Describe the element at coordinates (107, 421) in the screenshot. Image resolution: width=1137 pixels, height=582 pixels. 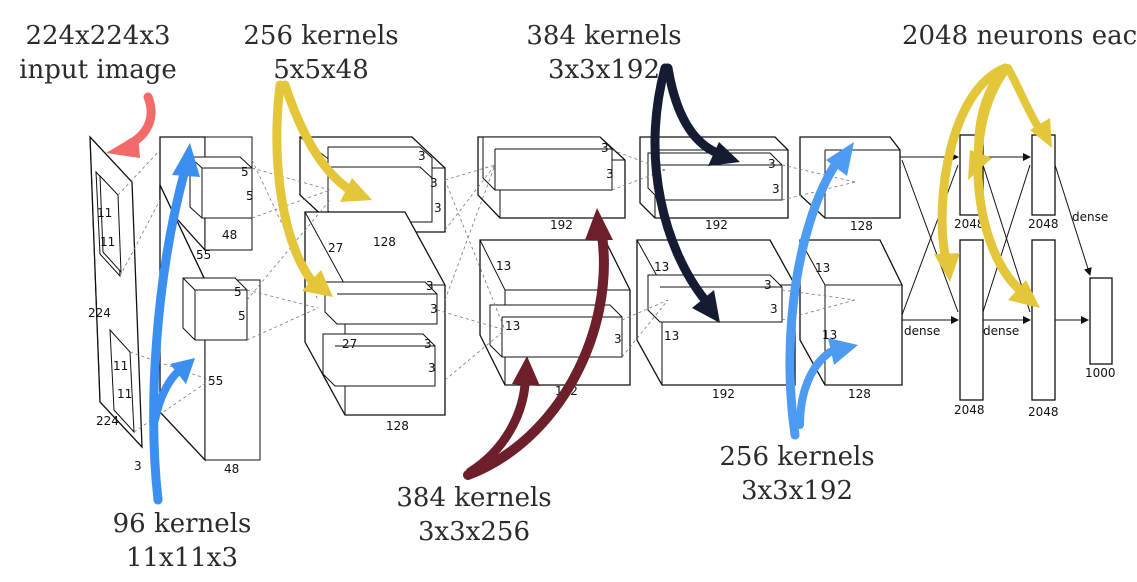
I see `label-input-224b: 224` at that location.